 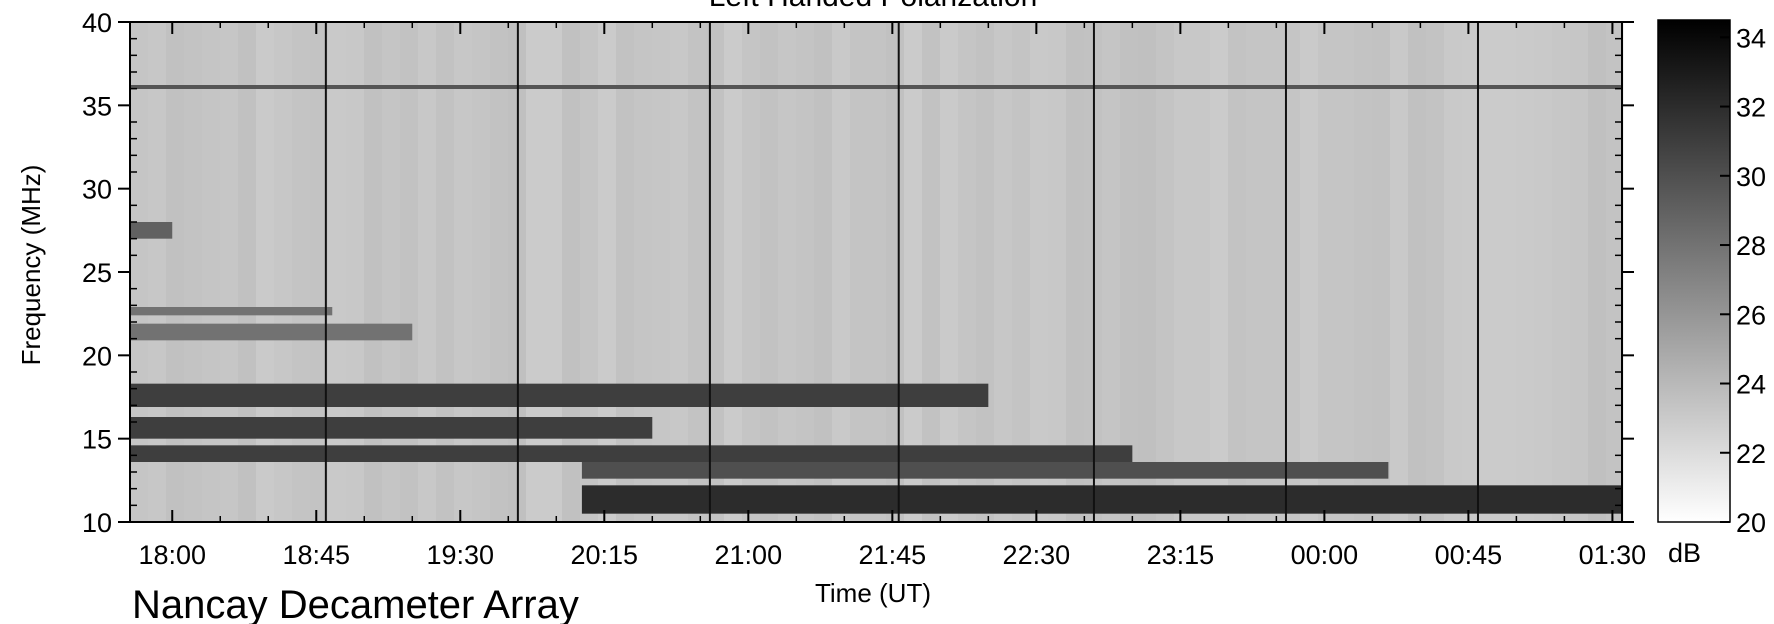 I want to click on instrument-name: Nancay Decameter Array, so click(x=355, y=603).